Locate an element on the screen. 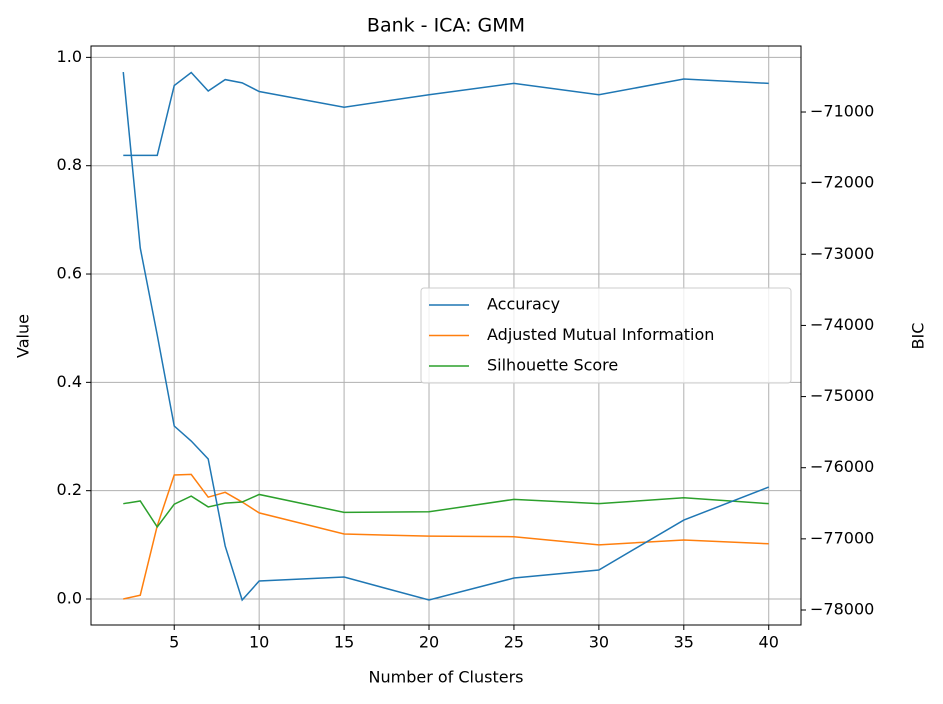 The height and width of the screenshot is (704, 943). x-tick-label: 25 is located at coordinates (514, 642).